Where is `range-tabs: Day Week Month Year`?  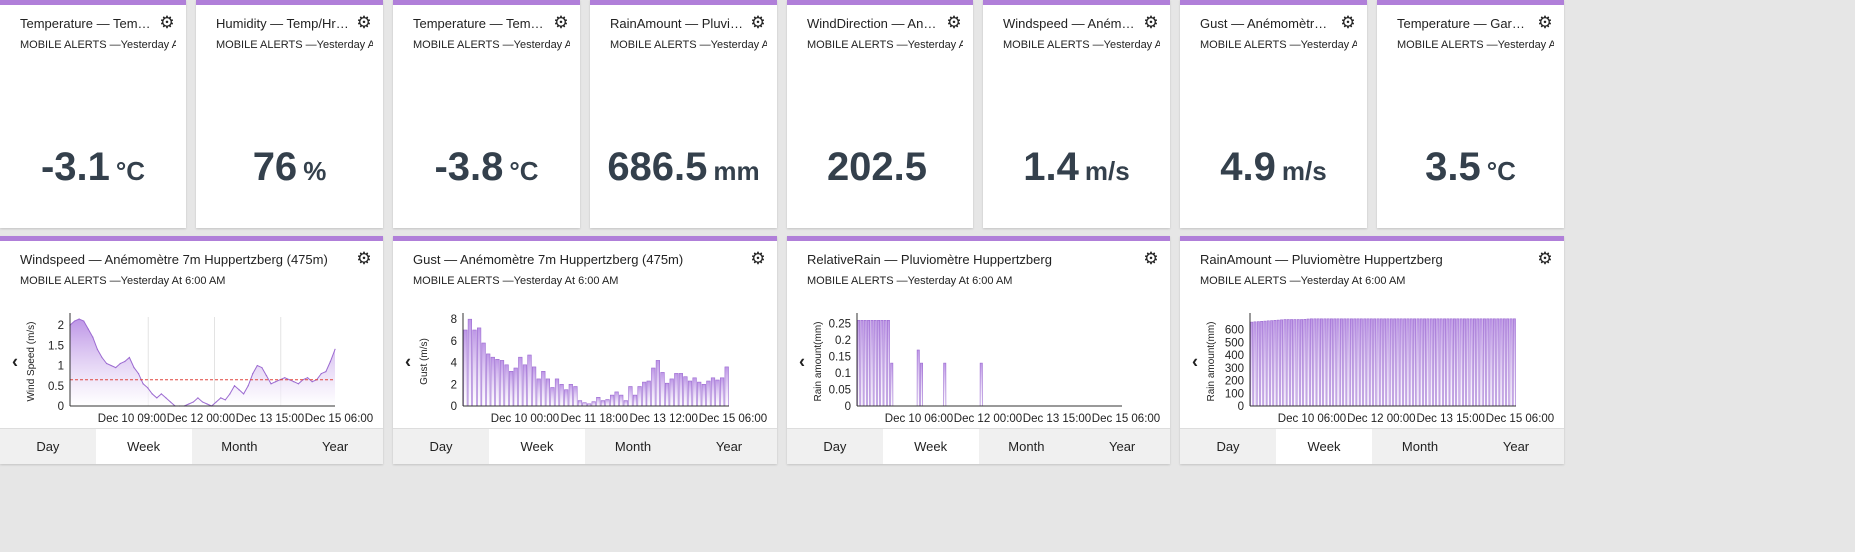 range-tabs: Day Week Month Year is located at coordinates (191, 446).